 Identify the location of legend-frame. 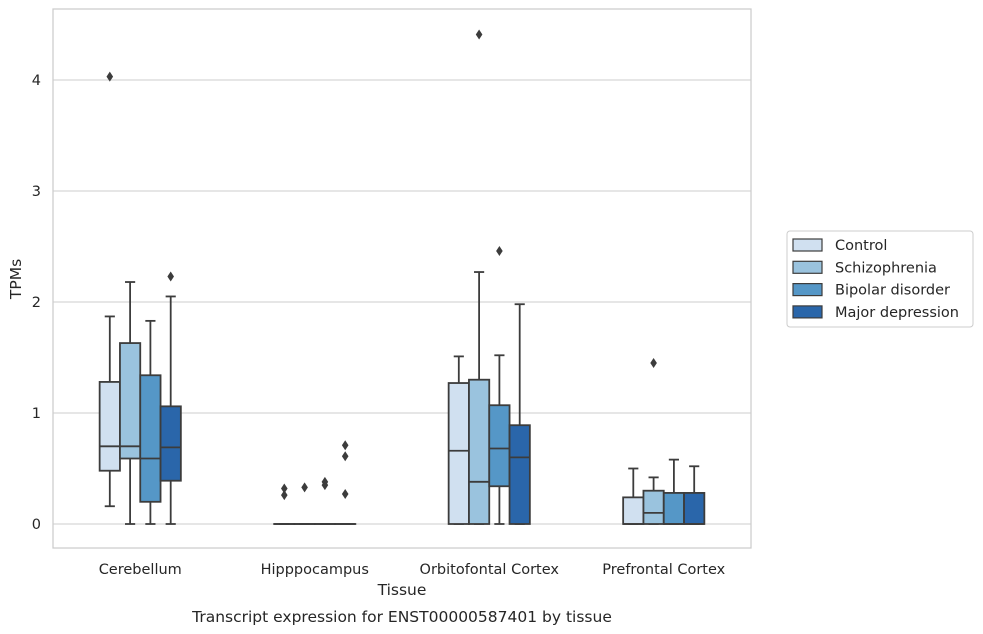
(880, 279).